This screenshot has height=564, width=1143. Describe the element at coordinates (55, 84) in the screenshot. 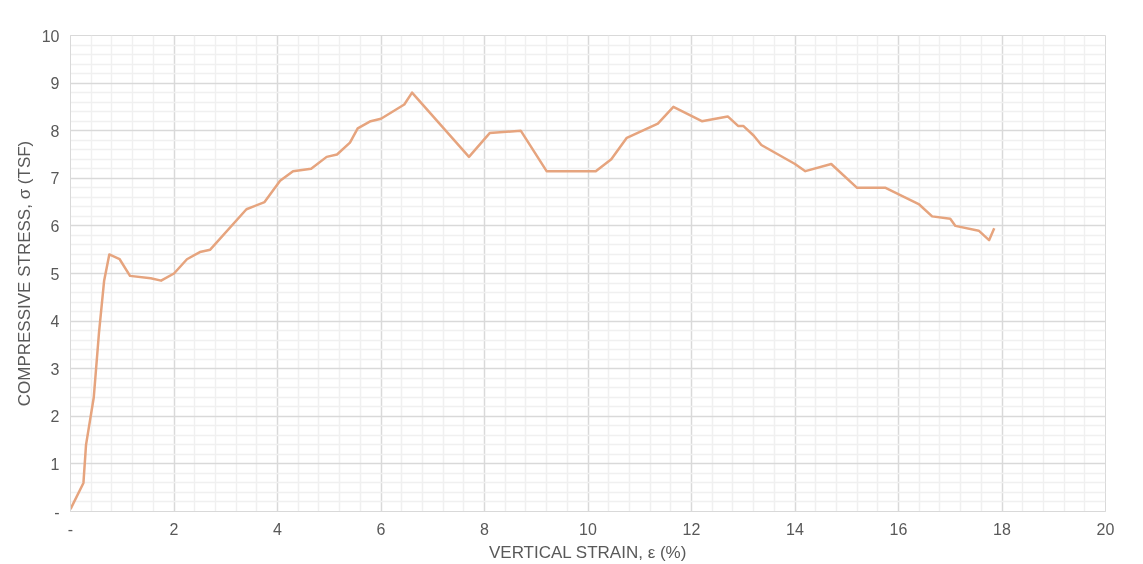

I see `y-tick-label: 9` at that location.